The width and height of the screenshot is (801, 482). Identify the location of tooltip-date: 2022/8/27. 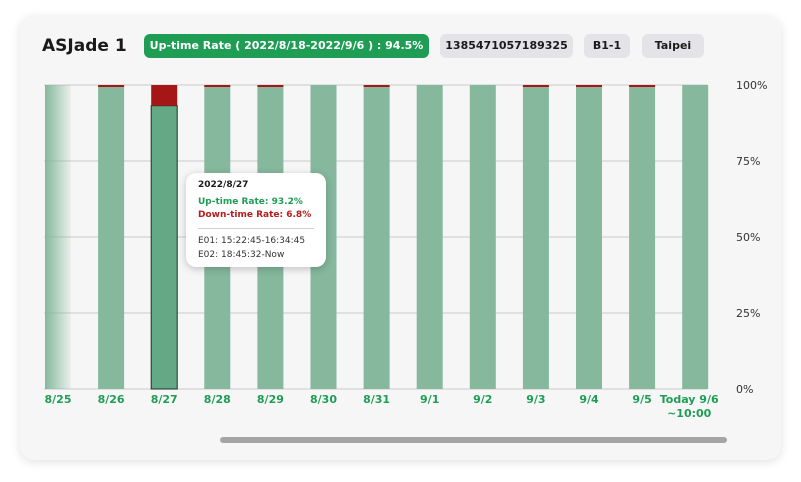
(223, 185).